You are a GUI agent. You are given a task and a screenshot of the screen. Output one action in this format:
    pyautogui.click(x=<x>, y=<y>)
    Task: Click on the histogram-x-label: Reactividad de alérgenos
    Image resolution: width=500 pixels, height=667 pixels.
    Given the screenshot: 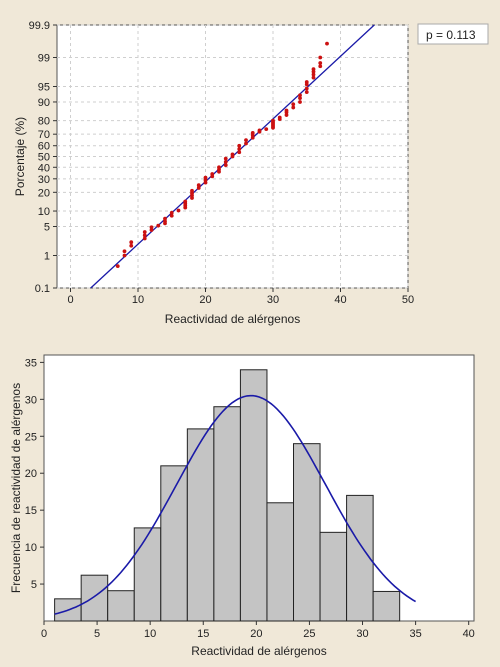 What is the action you would take?
    pyautogui.click(x=258, y=651)
    